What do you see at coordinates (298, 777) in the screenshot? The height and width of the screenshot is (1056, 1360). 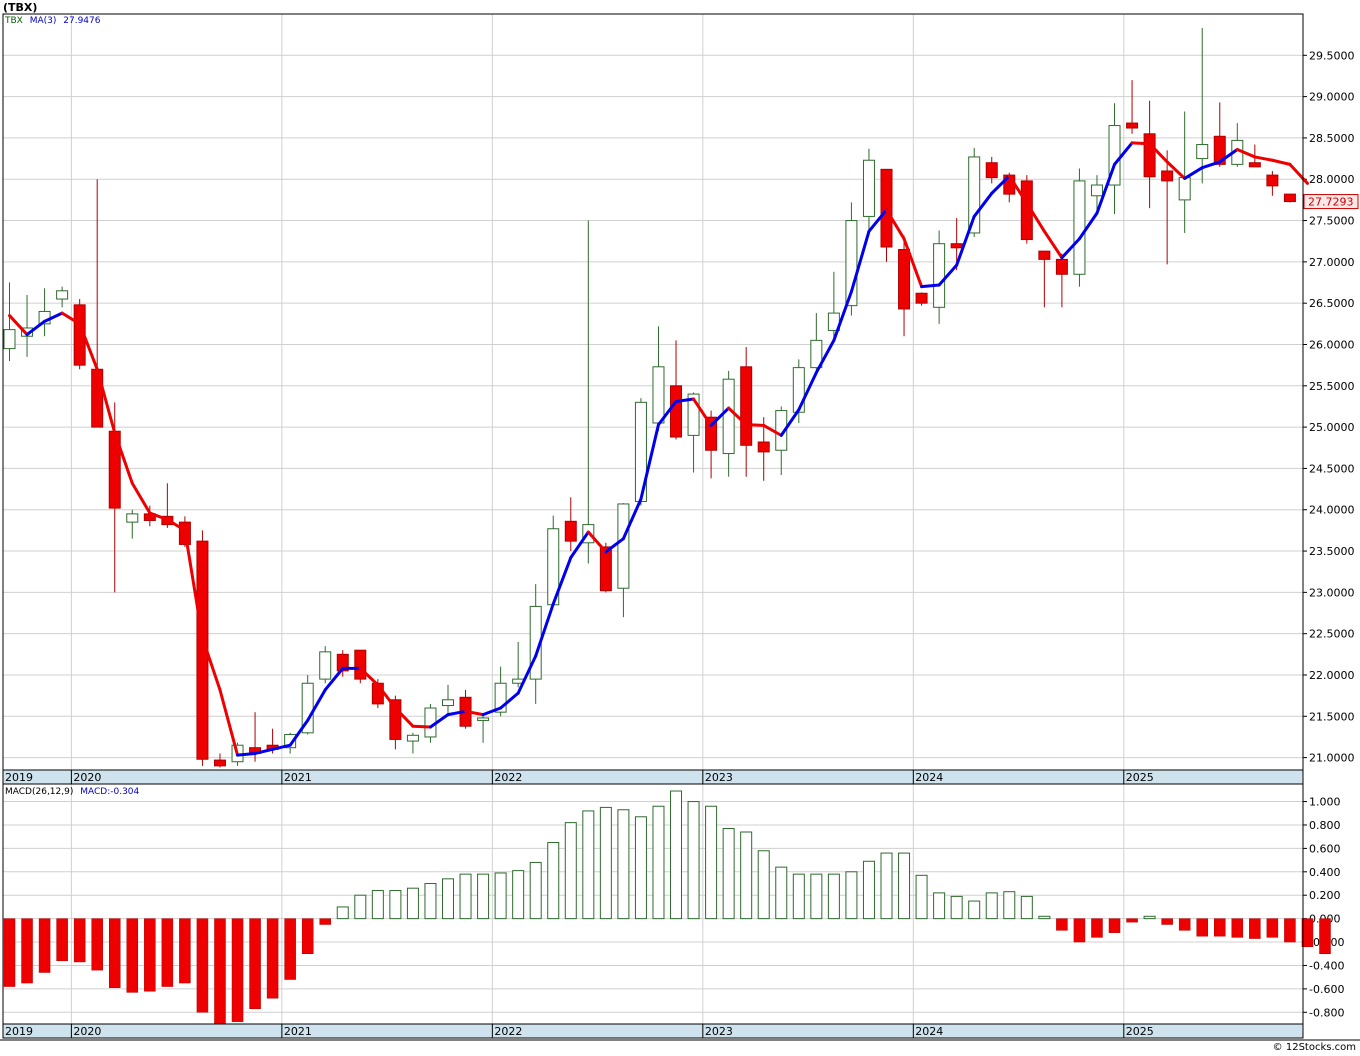 I see `date-label: 2021` at bounding box center [298, 777].